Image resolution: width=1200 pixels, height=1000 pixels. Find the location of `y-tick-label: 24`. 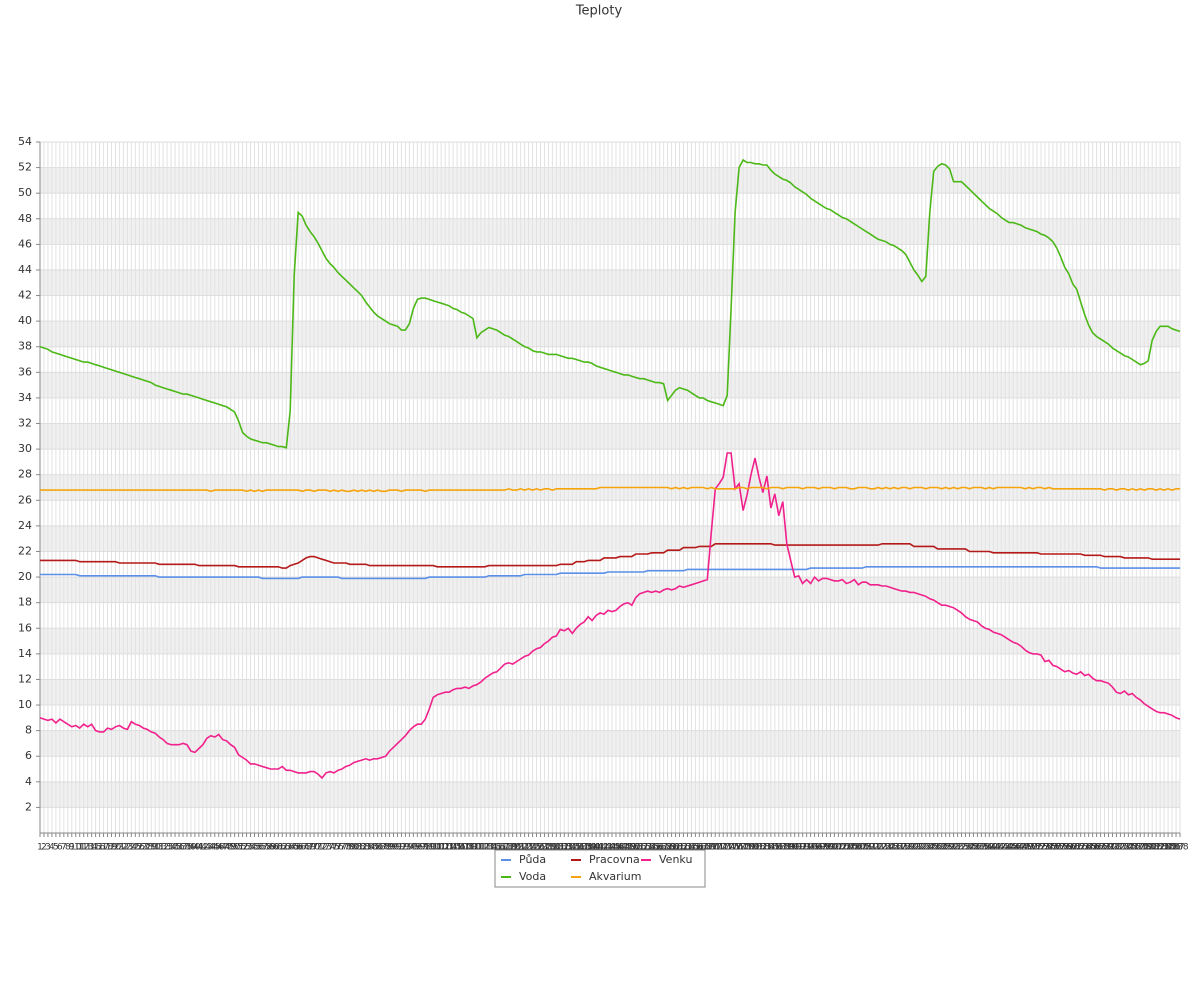

y-tick-label: 24 is located at coordinates (25, 525).